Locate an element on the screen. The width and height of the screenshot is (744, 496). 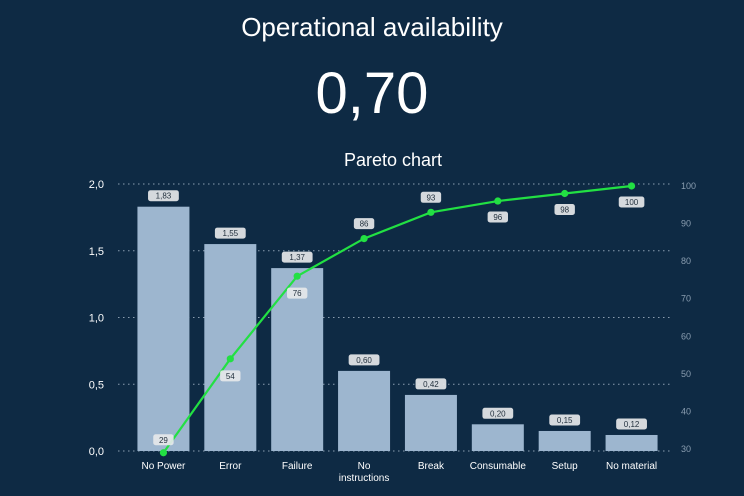
bar-value-label: 1,83 is located at coordinates (164, 196).